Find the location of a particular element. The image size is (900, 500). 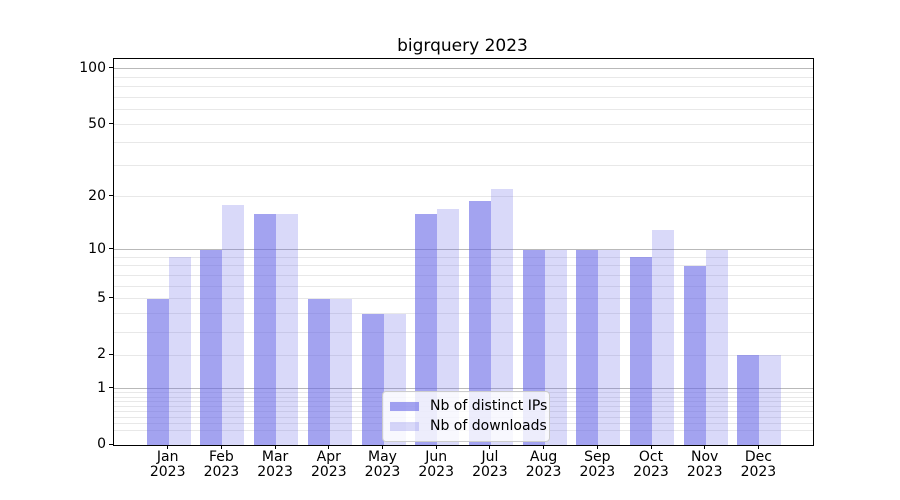

bar-ips-feb is located at coordinates (211, 347).